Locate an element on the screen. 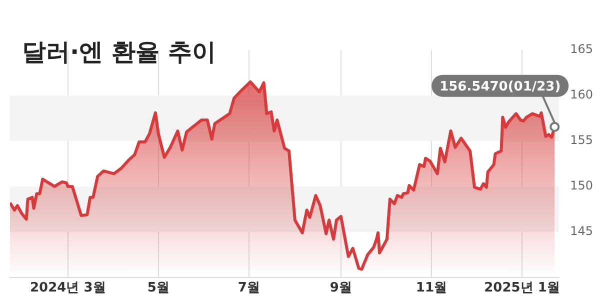  x-tick-label: 9월 is located at coordinates (341, 288).